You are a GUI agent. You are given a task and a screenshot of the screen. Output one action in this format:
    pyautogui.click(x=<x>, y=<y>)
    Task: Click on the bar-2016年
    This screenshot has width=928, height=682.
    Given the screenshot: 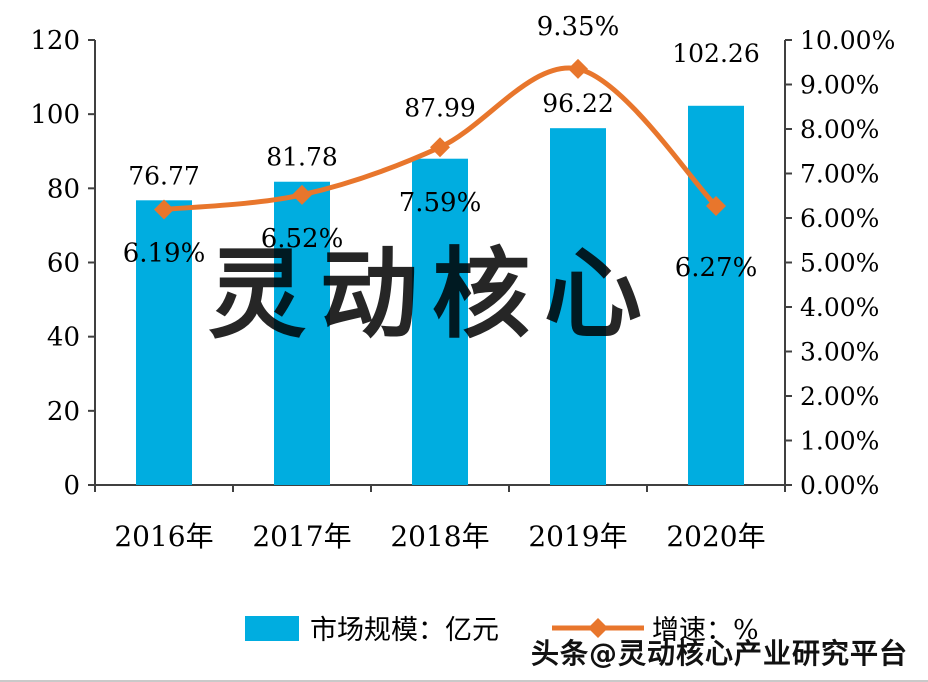 What is the action you would take?
    pyautogui.click(x=164, y=342)
    